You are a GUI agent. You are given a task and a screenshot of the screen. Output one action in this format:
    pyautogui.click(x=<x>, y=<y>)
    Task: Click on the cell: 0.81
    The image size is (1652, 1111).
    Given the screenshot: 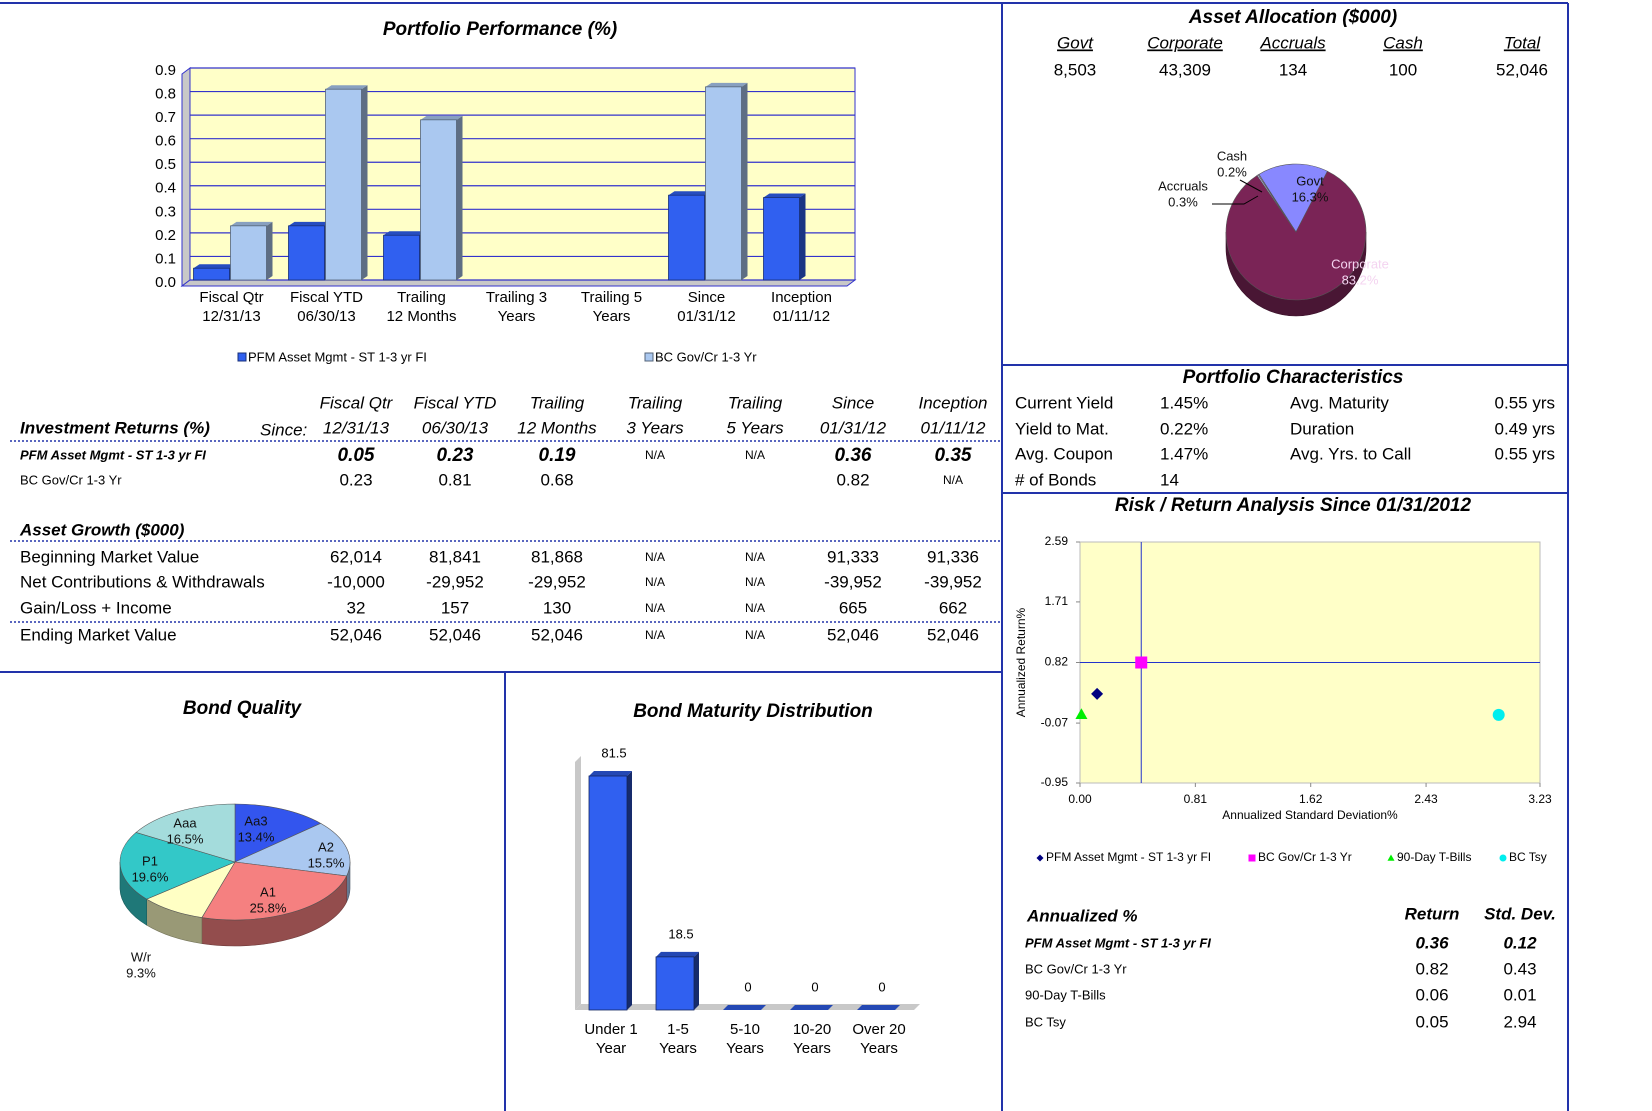 What is the action you would take?
    pyautogui.click(x=454, y=479)
    